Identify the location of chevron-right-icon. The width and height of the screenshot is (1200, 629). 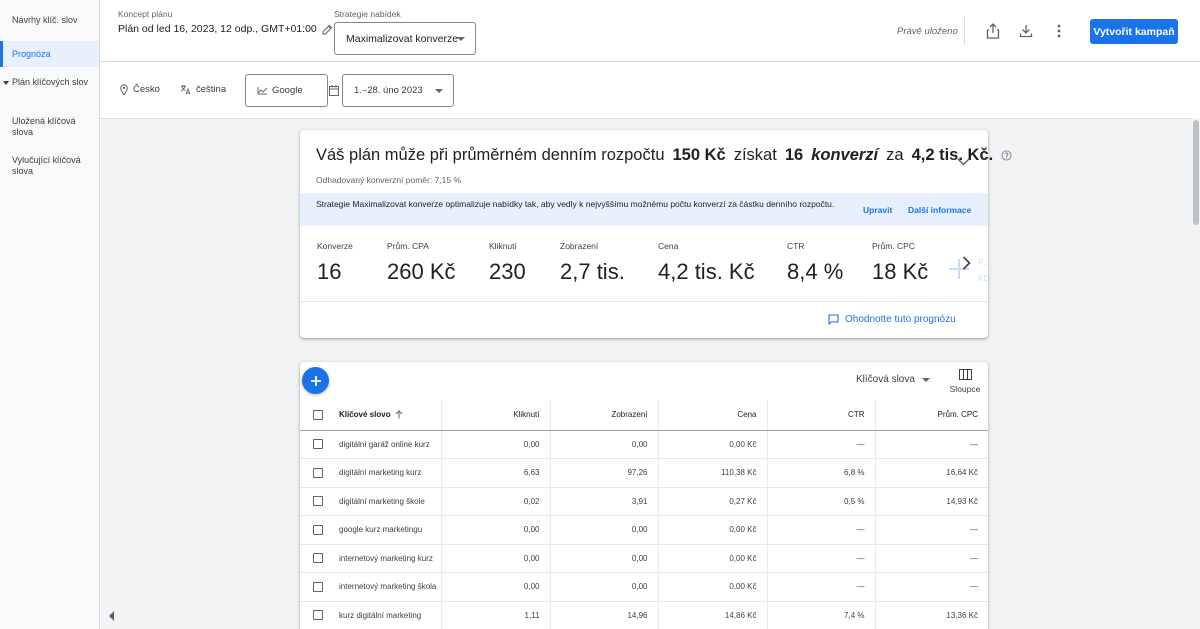
(966, 263).